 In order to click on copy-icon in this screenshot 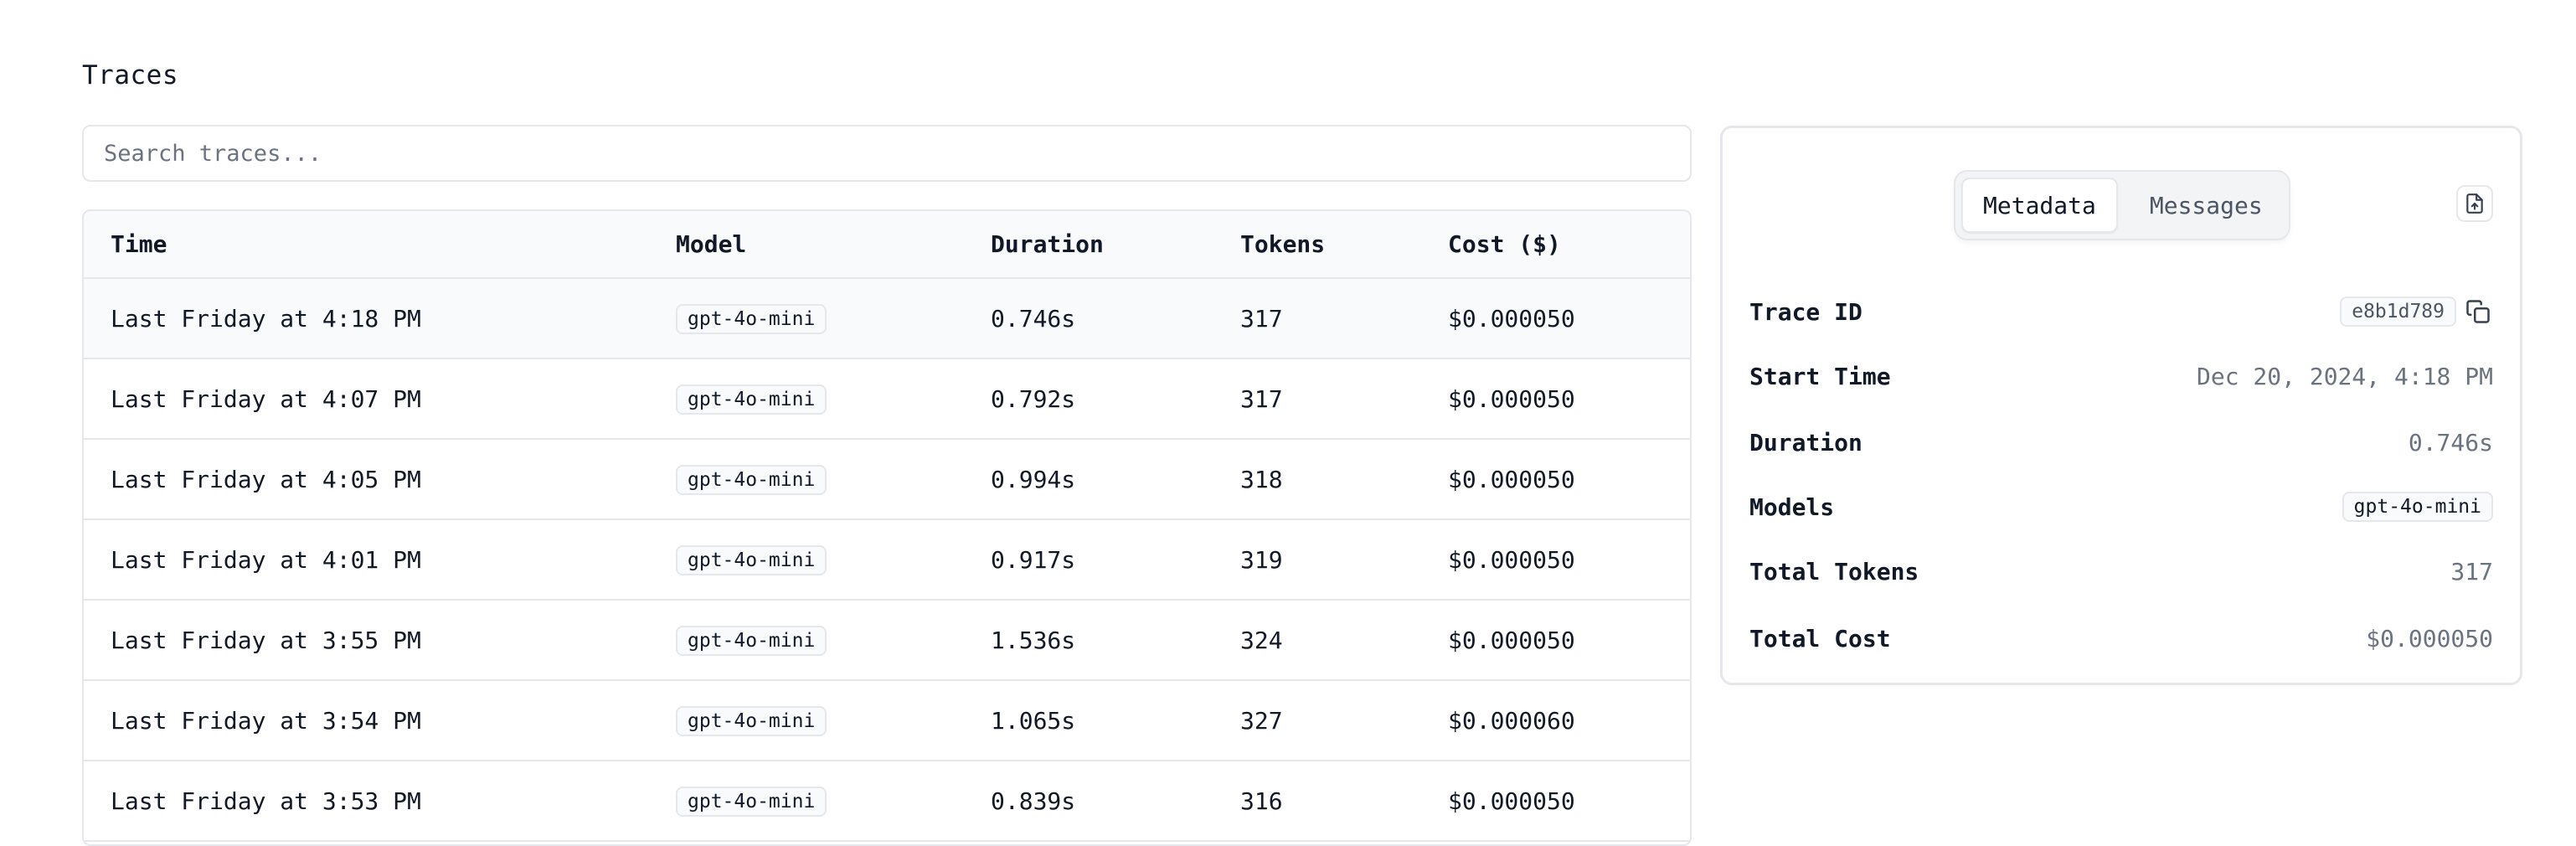, I will do `click(2478, 311)`.